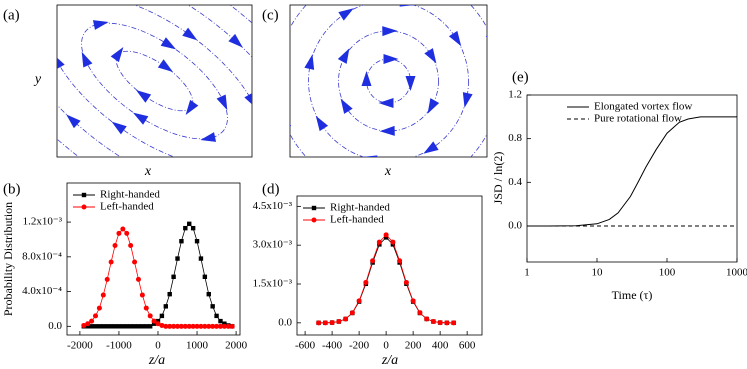  I want to click on x-tick-label: 2000, so click(236, 346).